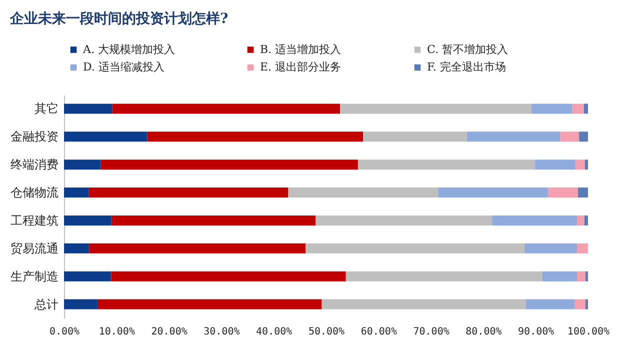 The image size is (640, 344). What do you see at coordinates (46, 109) in the screenshot?
I see `y-tick-label: 其它` at bounding box center [46, 109].